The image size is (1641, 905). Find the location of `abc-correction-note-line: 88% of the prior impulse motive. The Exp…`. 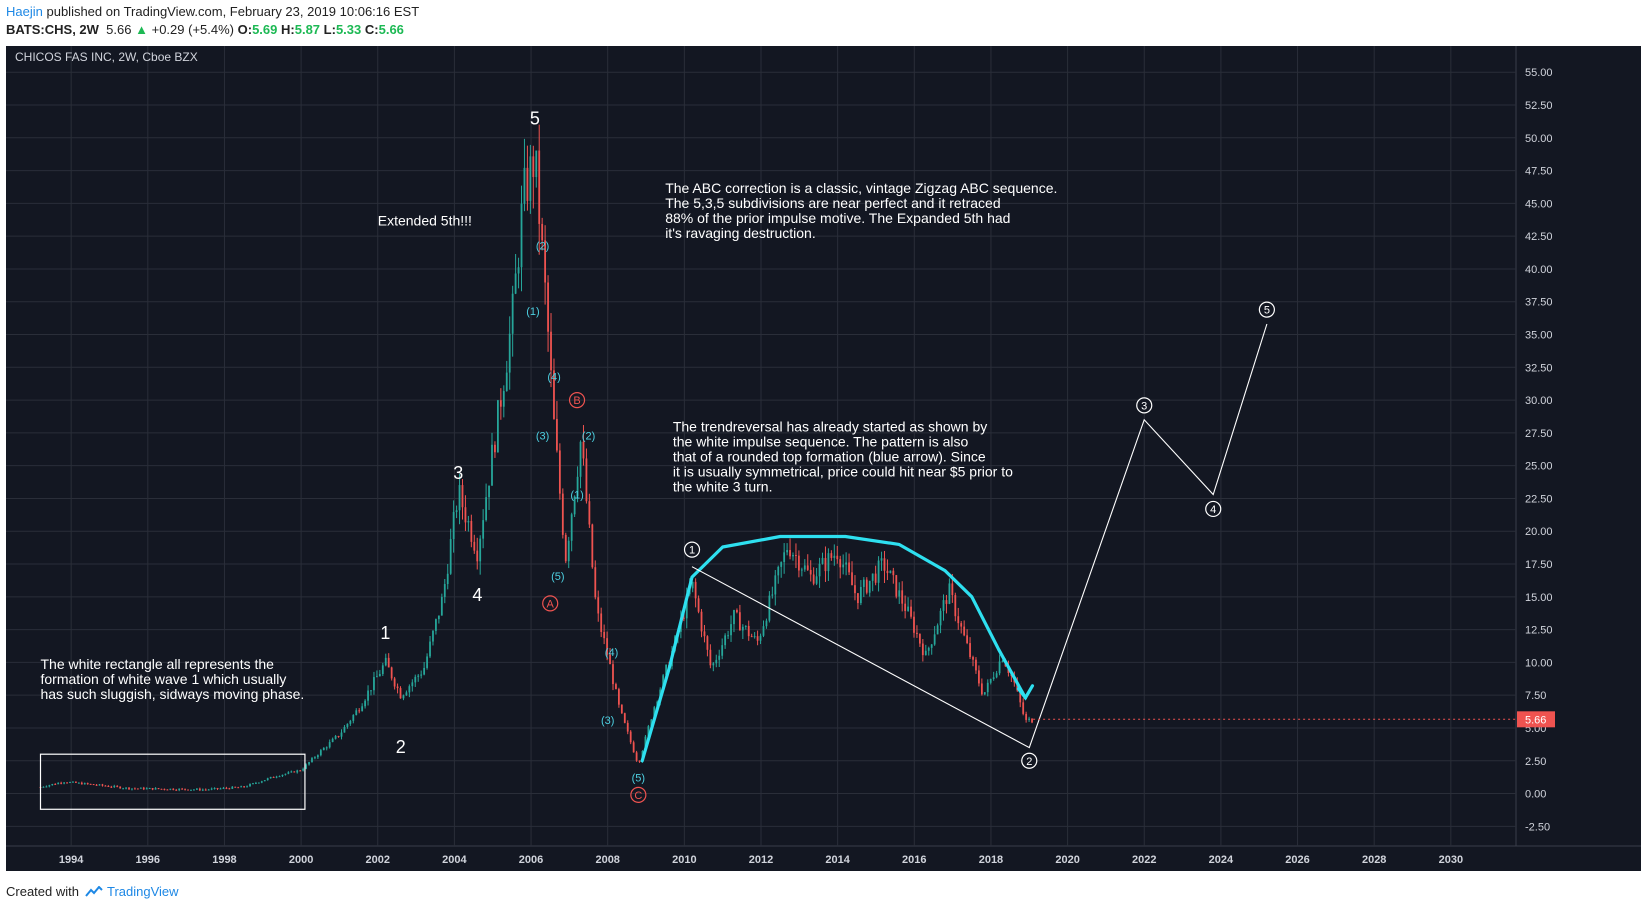

abc-correction-note-line: 88% of the prior impulse motive. The Exp… is located at coordinates (837, 218).